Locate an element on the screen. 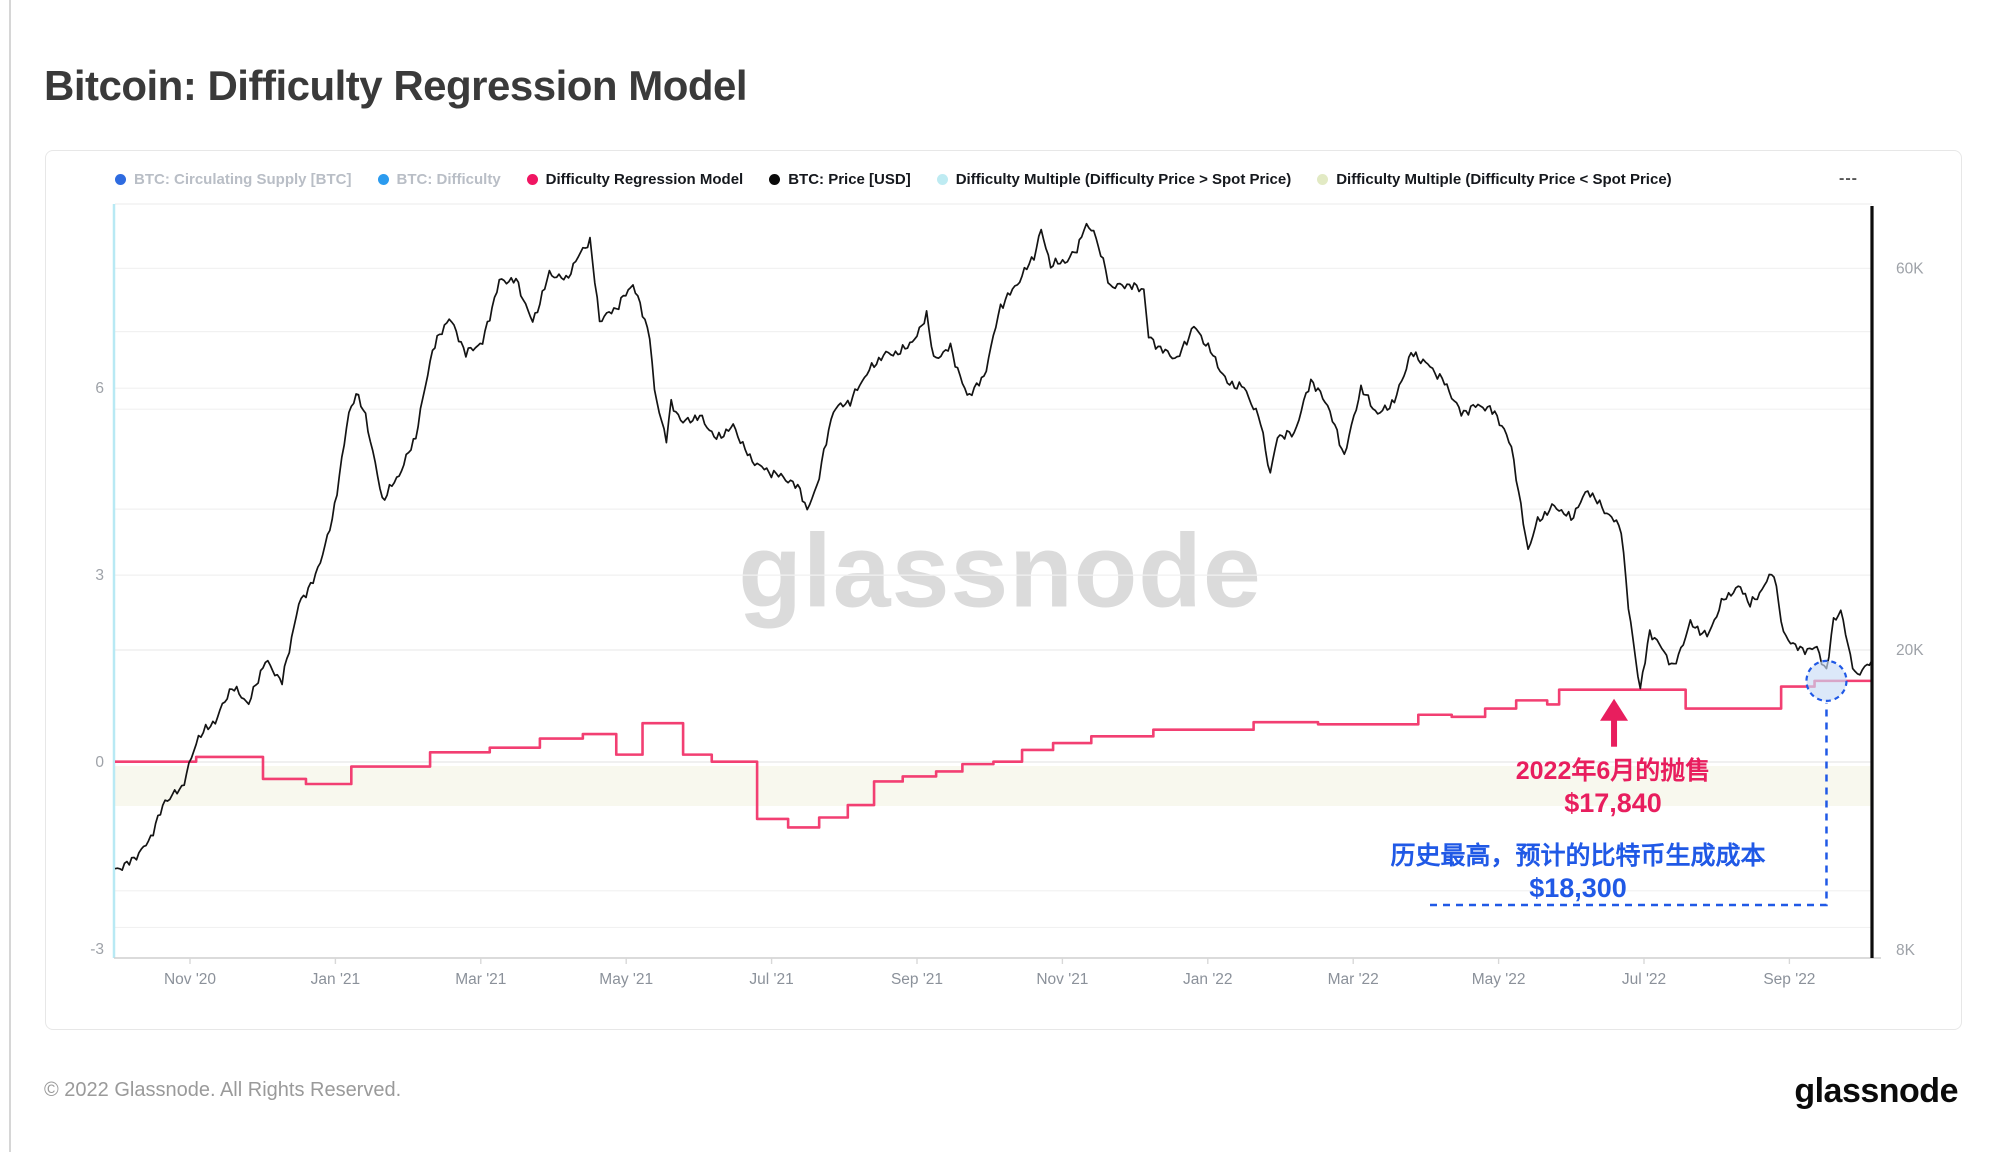 Image resolution: width=2000 pixels, height=1152 pixels. annotation-historical-max-cost-value: $18,300 is located at coordinates (1578, 888).